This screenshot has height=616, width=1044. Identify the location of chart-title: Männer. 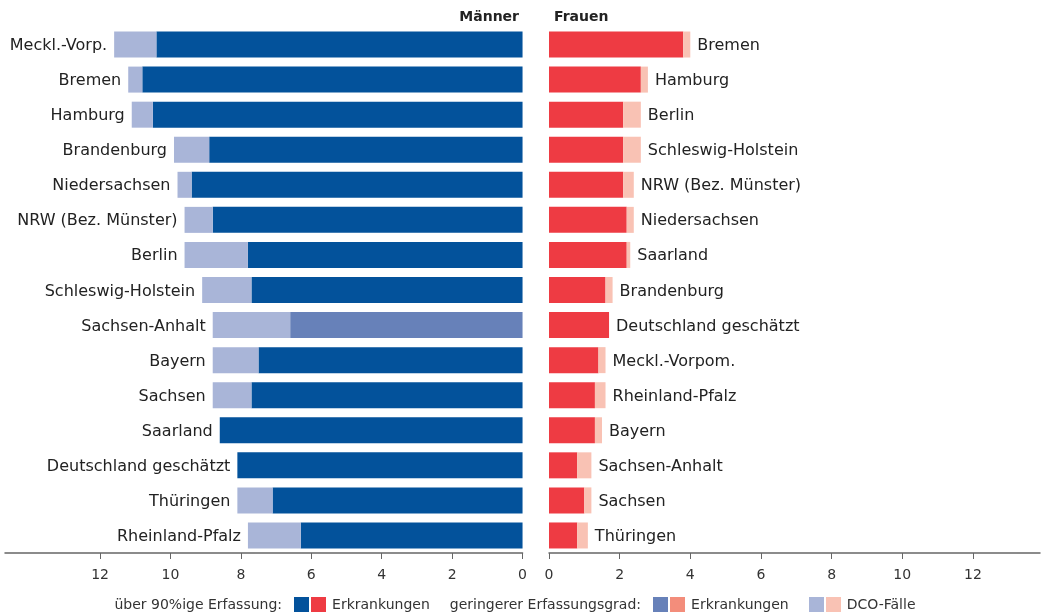
(489, 16).